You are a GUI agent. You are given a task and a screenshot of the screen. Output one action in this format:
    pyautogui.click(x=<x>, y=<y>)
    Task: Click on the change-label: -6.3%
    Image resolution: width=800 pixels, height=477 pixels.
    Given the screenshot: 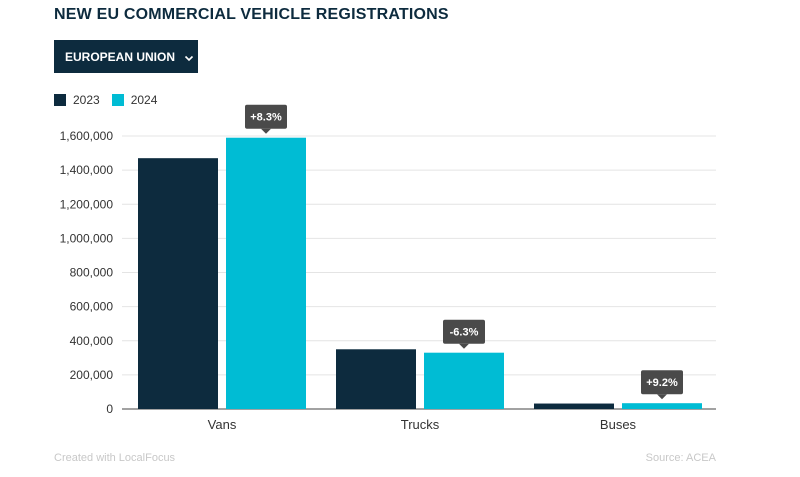 What is the action you would take?
    pyautogui.click(x=464, y=333)
    